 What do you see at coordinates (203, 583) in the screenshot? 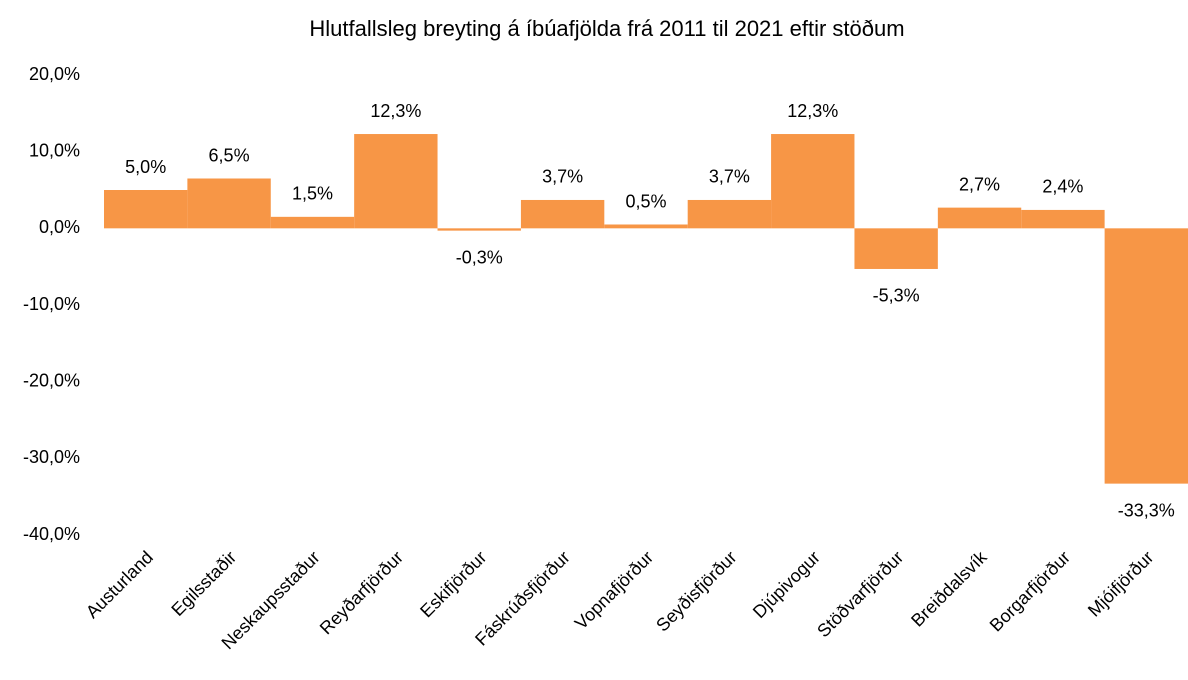
I see `x-tick-label: Egilsstaðir` at bounding box center [203, 583].